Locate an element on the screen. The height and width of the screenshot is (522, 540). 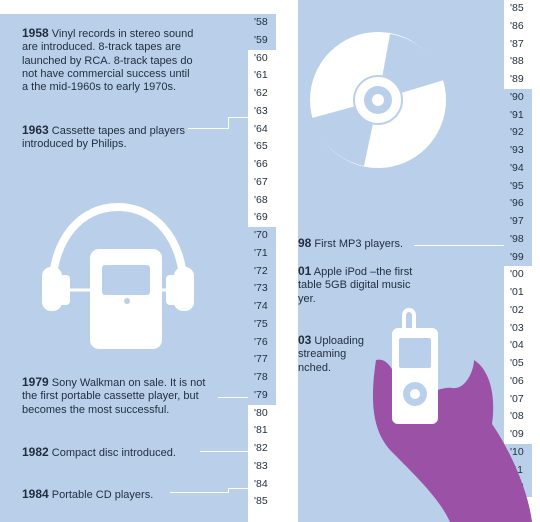
year-label-left: '82 is located at coordinates (262, 449).